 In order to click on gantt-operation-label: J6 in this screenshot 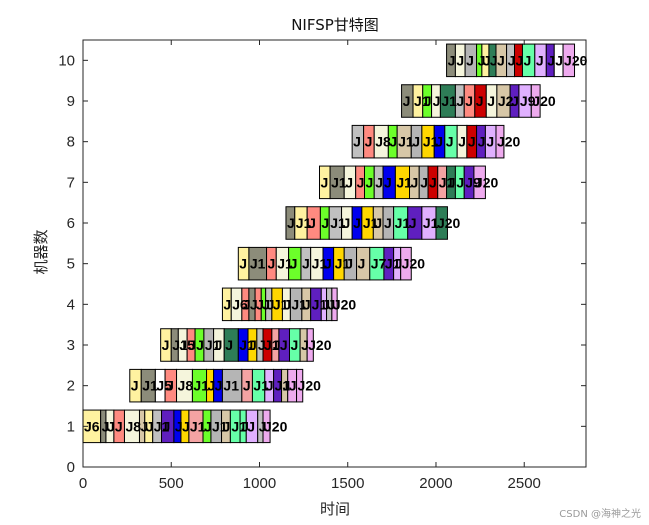, I will do `click(92, 426)`.